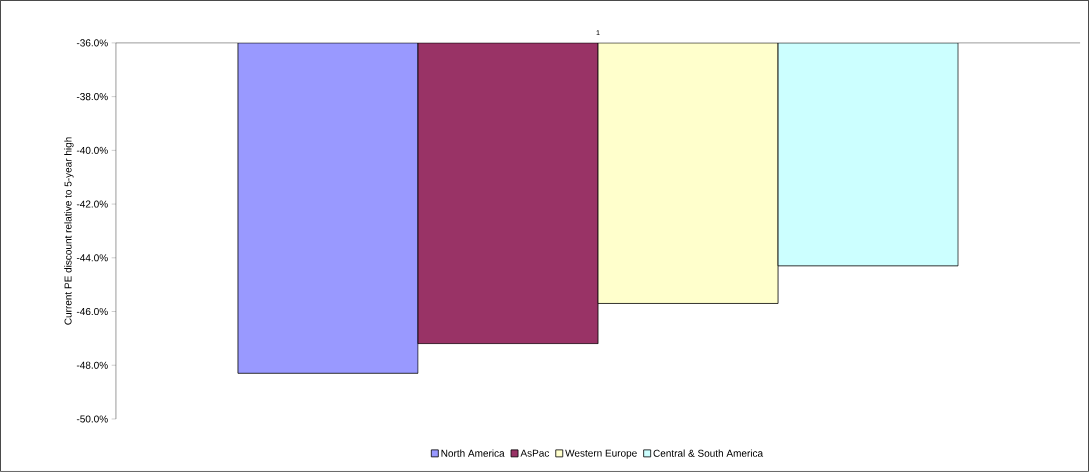 The height and width of the screenshot is (472, 1089). Describe the element at coordinates (92, 312) in the screenshot. I see `y-tick-label: -46.0%` at that location.